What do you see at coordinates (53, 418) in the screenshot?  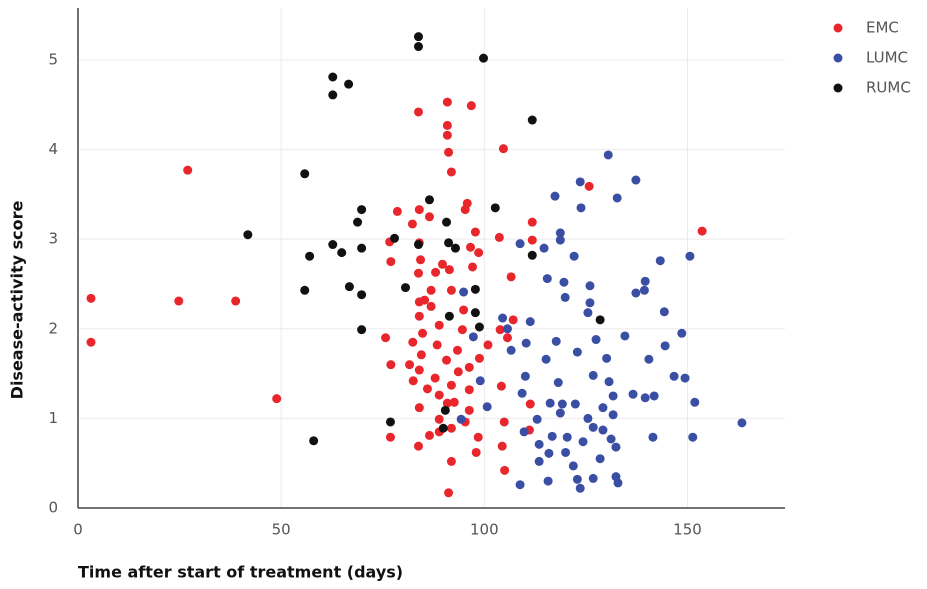 I see `y-tick-label: 1` at bounding box center [53, 418].